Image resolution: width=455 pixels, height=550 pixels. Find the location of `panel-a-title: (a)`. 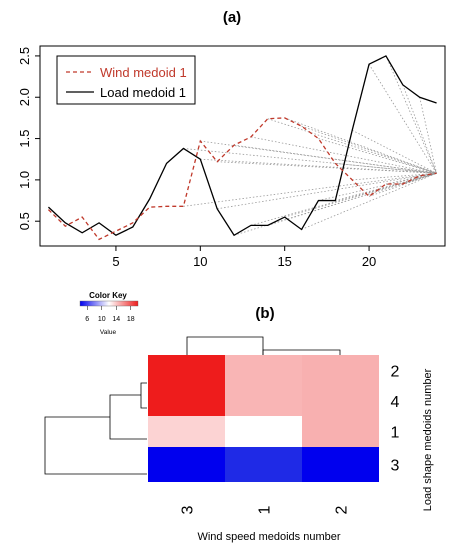

panel-a-title: (a) is located at coordinates (232, 17).